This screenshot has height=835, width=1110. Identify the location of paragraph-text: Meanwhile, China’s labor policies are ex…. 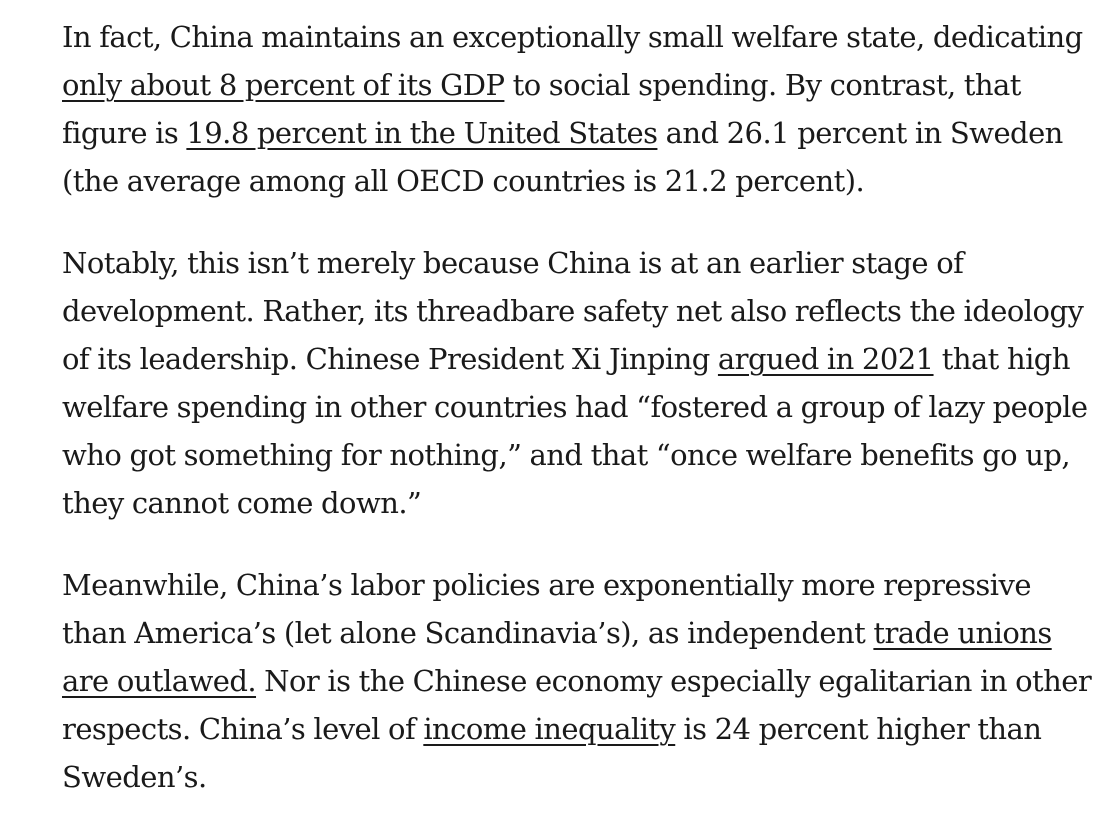
(546, 609).